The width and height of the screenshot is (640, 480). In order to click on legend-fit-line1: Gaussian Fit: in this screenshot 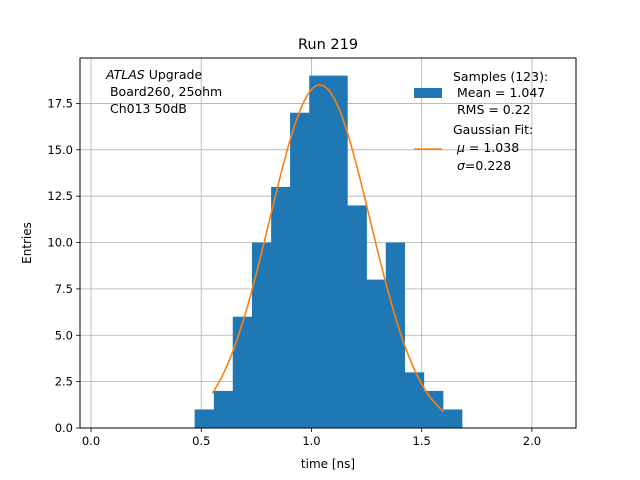, I will do `click(493, 129)`.